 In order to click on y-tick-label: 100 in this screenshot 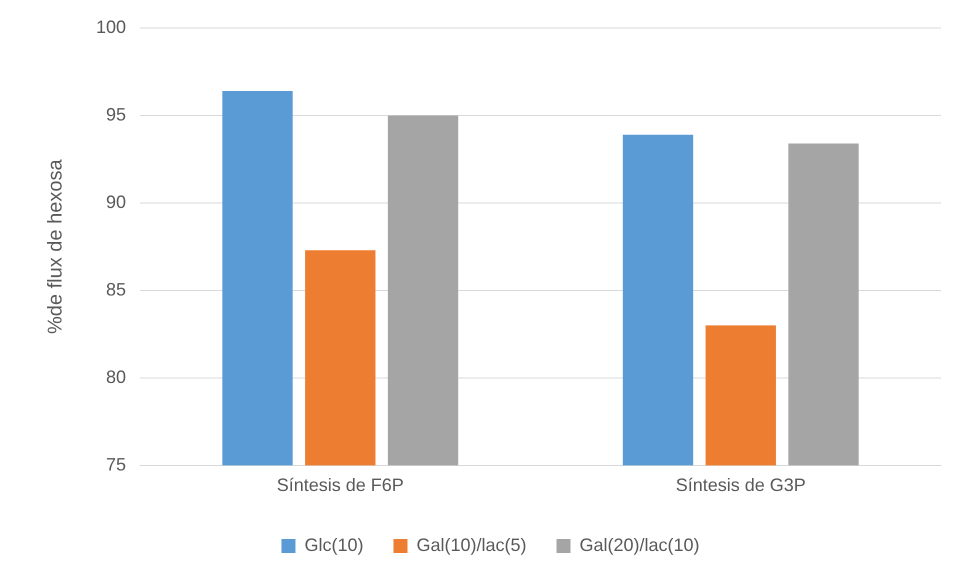, I will do `click(111, 26)`.